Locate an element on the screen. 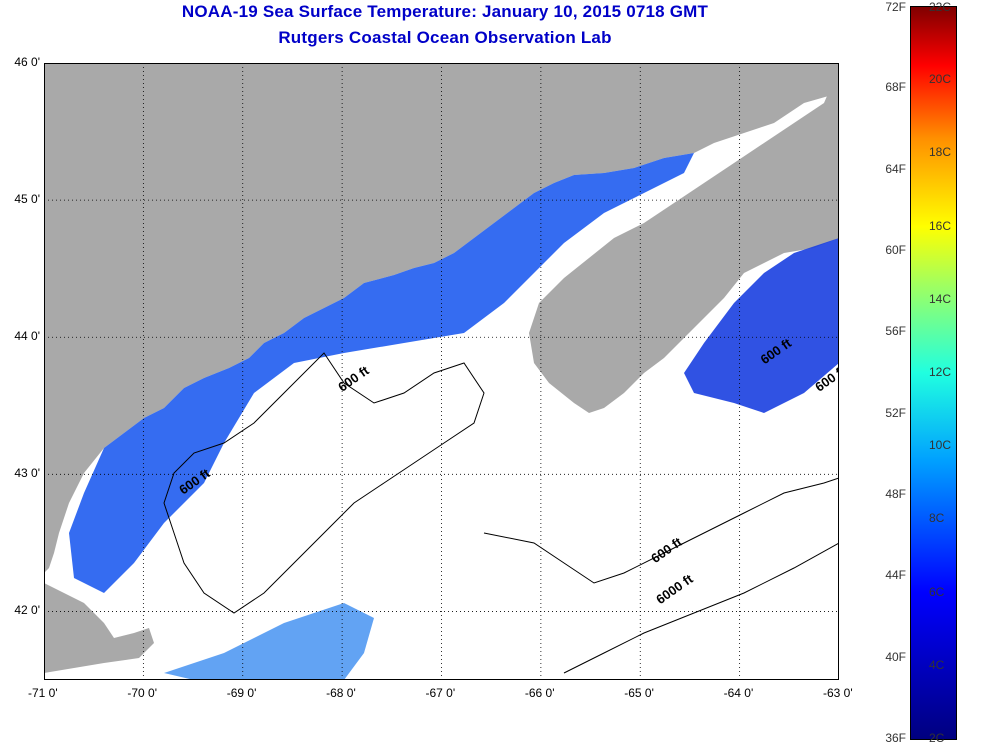 The image size is (984, 754). colorbar-celsius-label: 18C is located at coordinates (940, 152).